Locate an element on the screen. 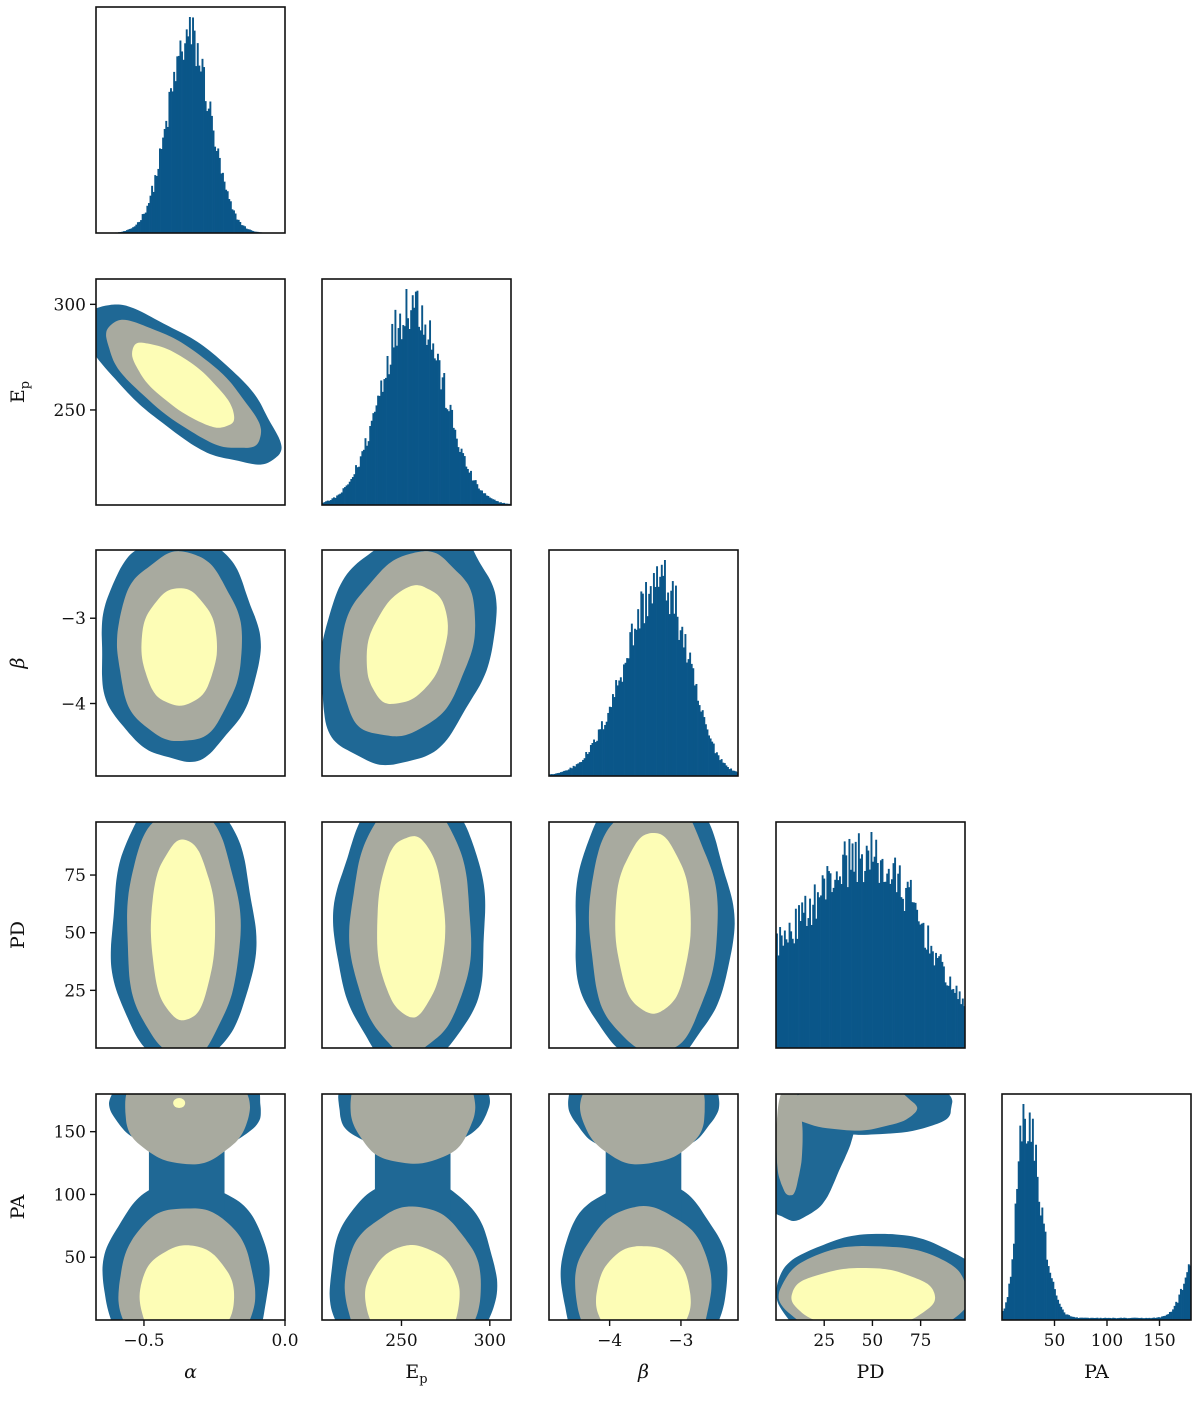  hist-Ep is located at coordinates (417, 397).